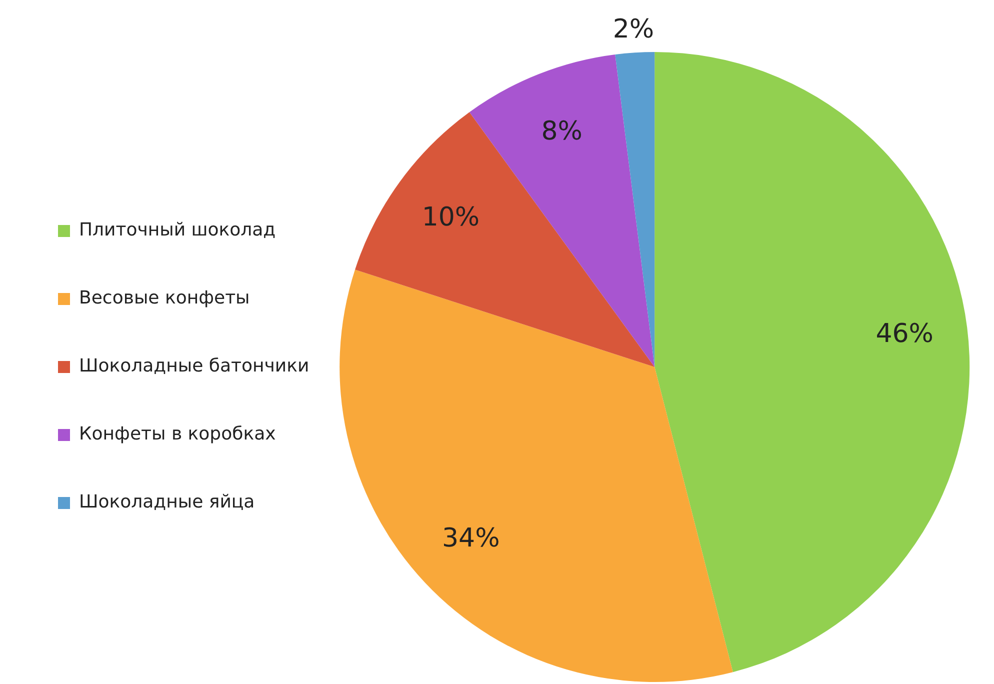 The height and width of the screenshot is (684, 994). I want to click on legend-label: Конфеты в коробках, so click(177, 434).